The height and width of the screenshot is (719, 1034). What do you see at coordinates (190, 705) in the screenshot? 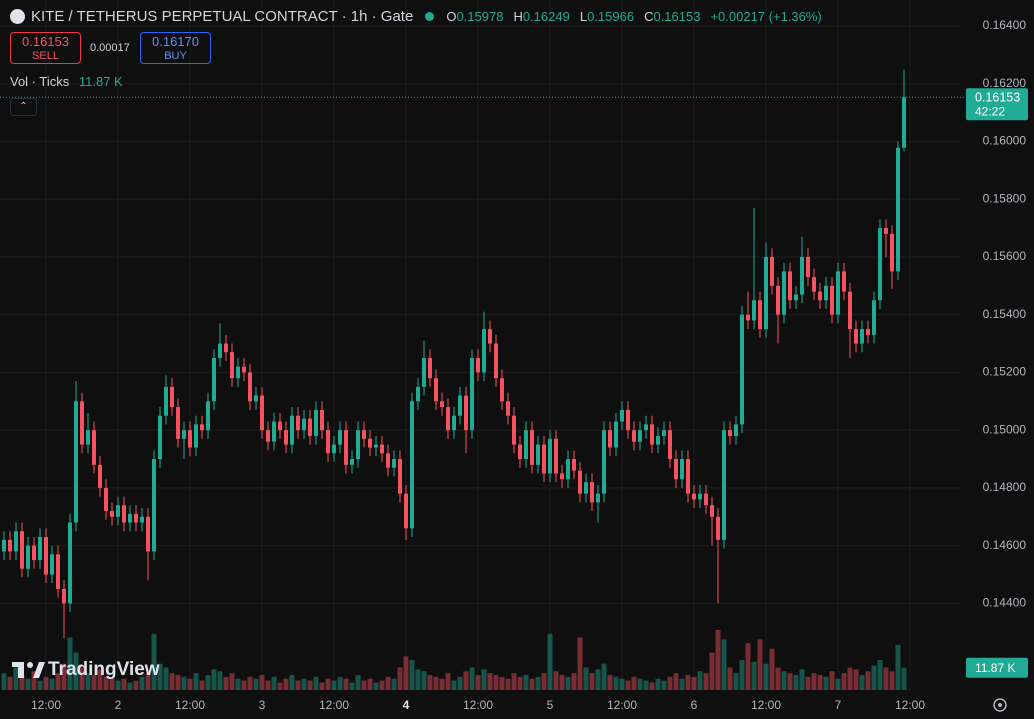
I see `x-tick-label: 12:00` at bounding box center [190, 705].